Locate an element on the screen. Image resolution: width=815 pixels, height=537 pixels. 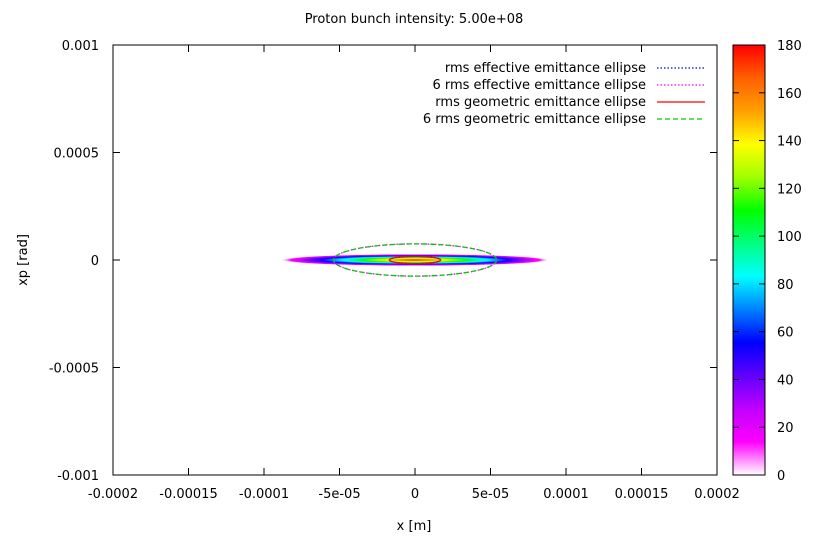
y-tick-label: -0.0005 is located at coordinates (74, 369).